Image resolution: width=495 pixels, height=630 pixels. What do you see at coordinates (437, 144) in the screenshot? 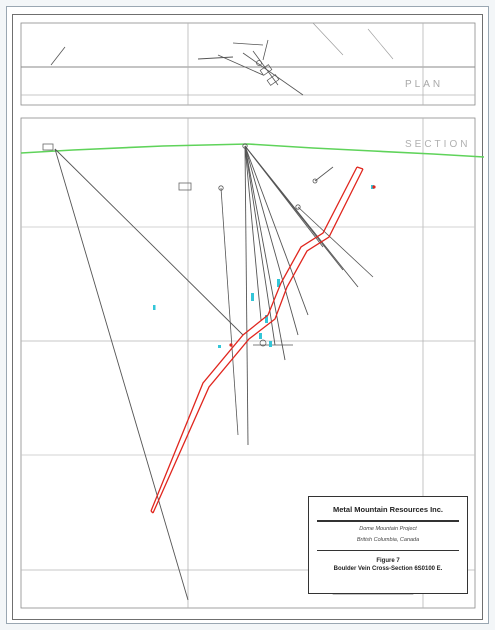
I see `section-label: SECTION` at bounding box center [437, 144].